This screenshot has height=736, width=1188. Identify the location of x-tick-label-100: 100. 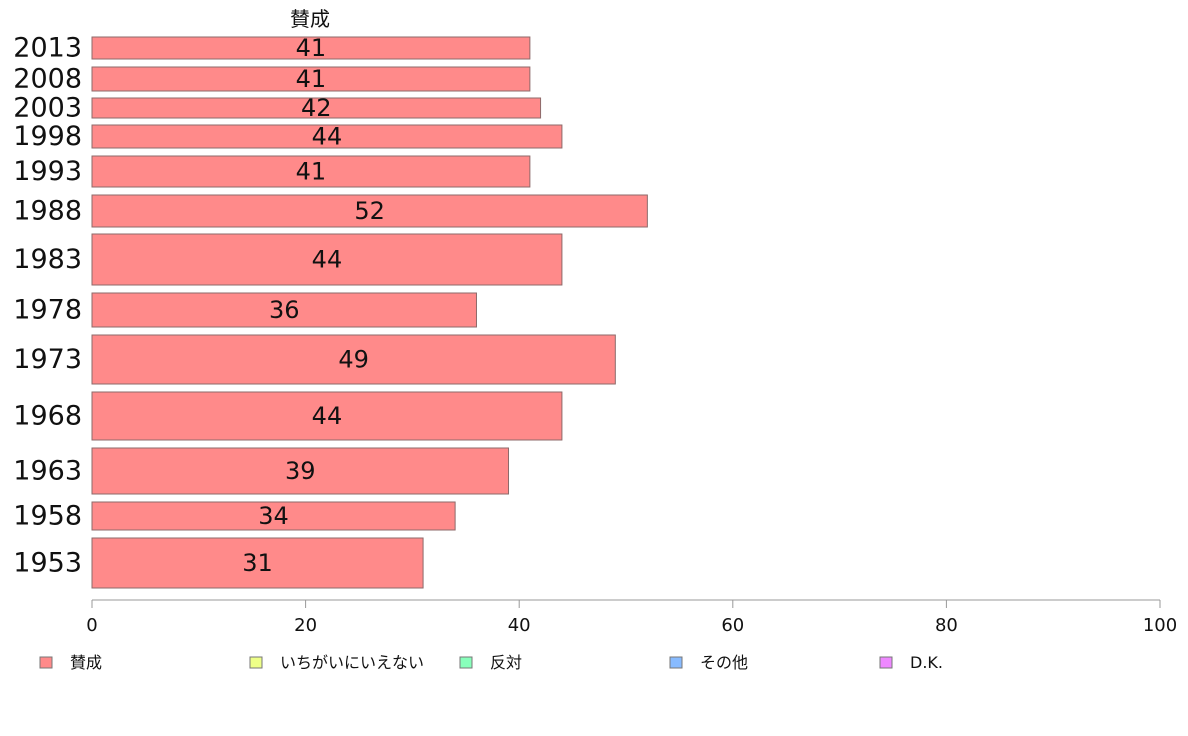
(1160, 625).